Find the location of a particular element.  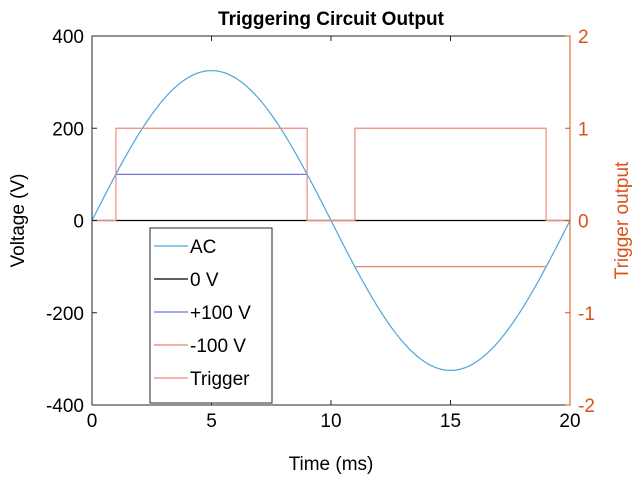

x-axis-label: Time (ms) is located at coordinates (331, 464).